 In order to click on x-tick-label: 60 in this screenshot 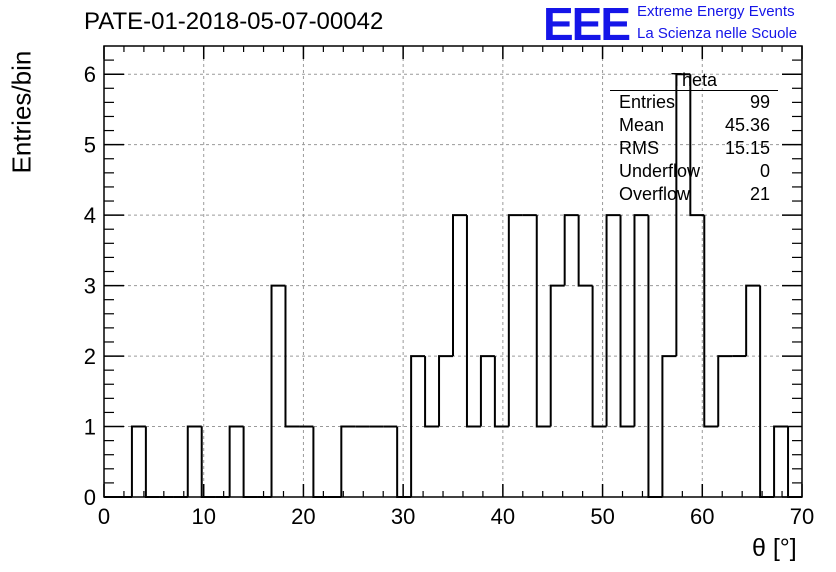, I will do `click(702, 516)`.